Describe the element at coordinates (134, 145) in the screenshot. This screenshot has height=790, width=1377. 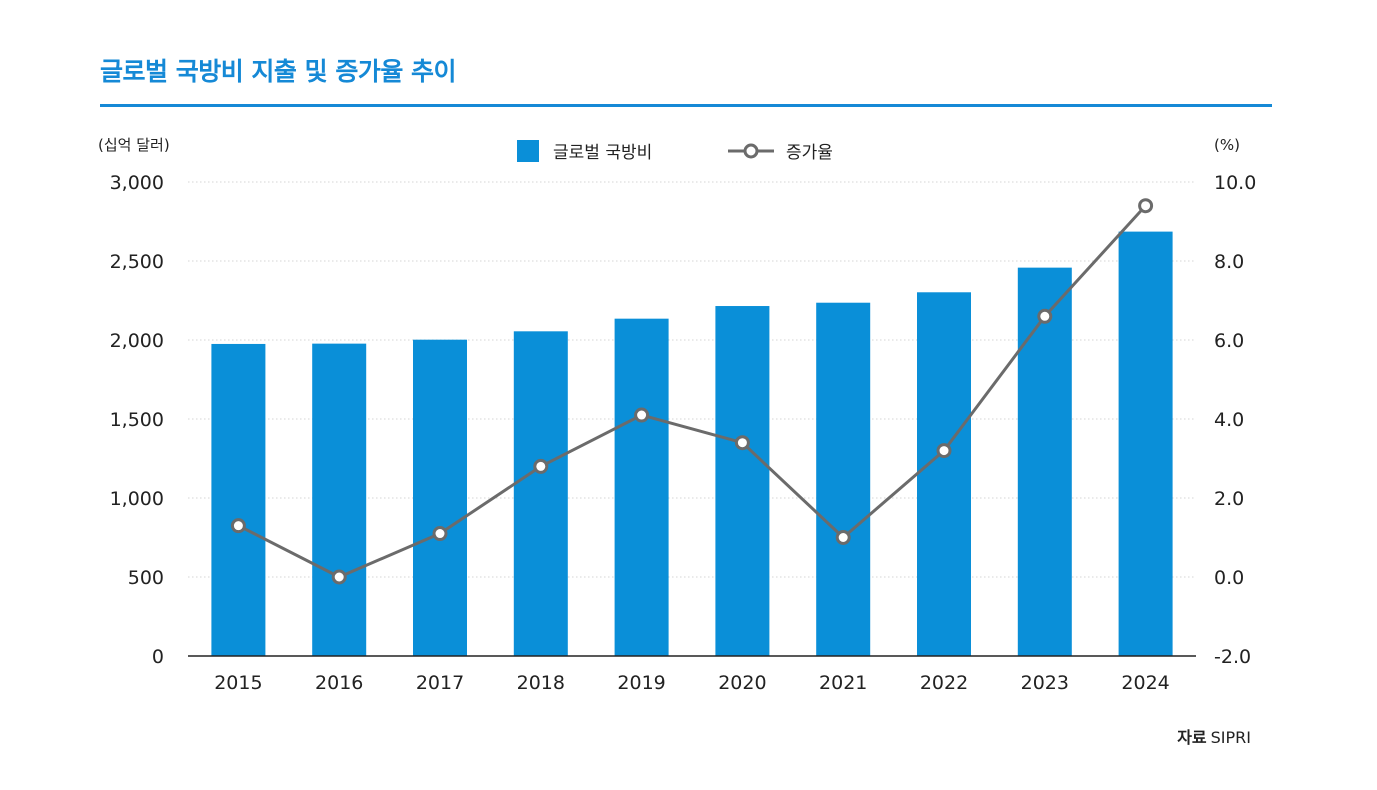
I see `left-axis-title: (십억 달러)` at that location.